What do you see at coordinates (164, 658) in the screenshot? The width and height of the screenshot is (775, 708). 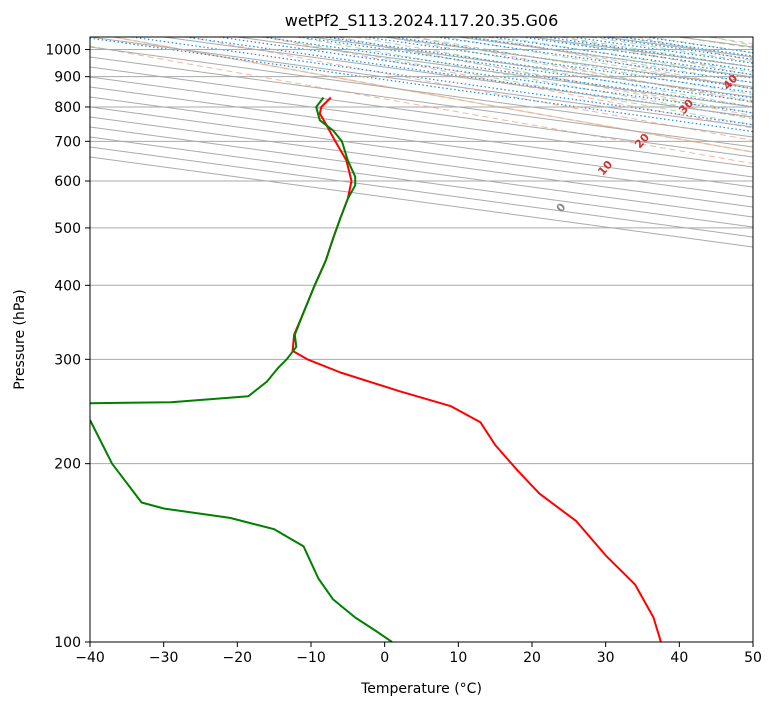 I see `x-tick-label: −30` at bounding box center [164, 658].